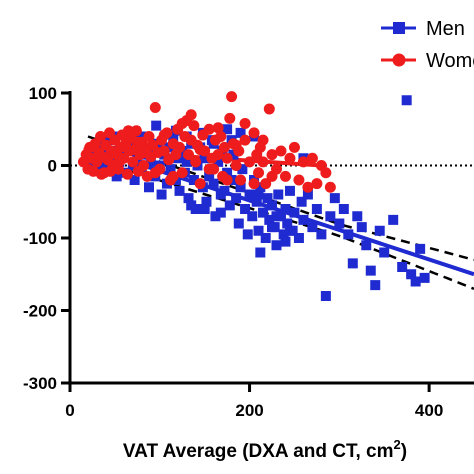 Image resolution: width=474 pixels, height=474 pixels. What do you see at coordinates (445, 29) in the screenshot?
I see `legend-label: Men` at bounding box center [445, 29].